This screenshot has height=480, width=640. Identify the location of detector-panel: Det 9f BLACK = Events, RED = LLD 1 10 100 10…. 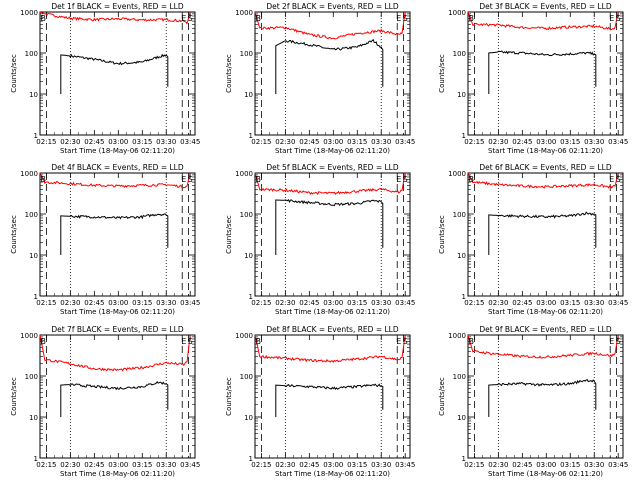
(533, 401).